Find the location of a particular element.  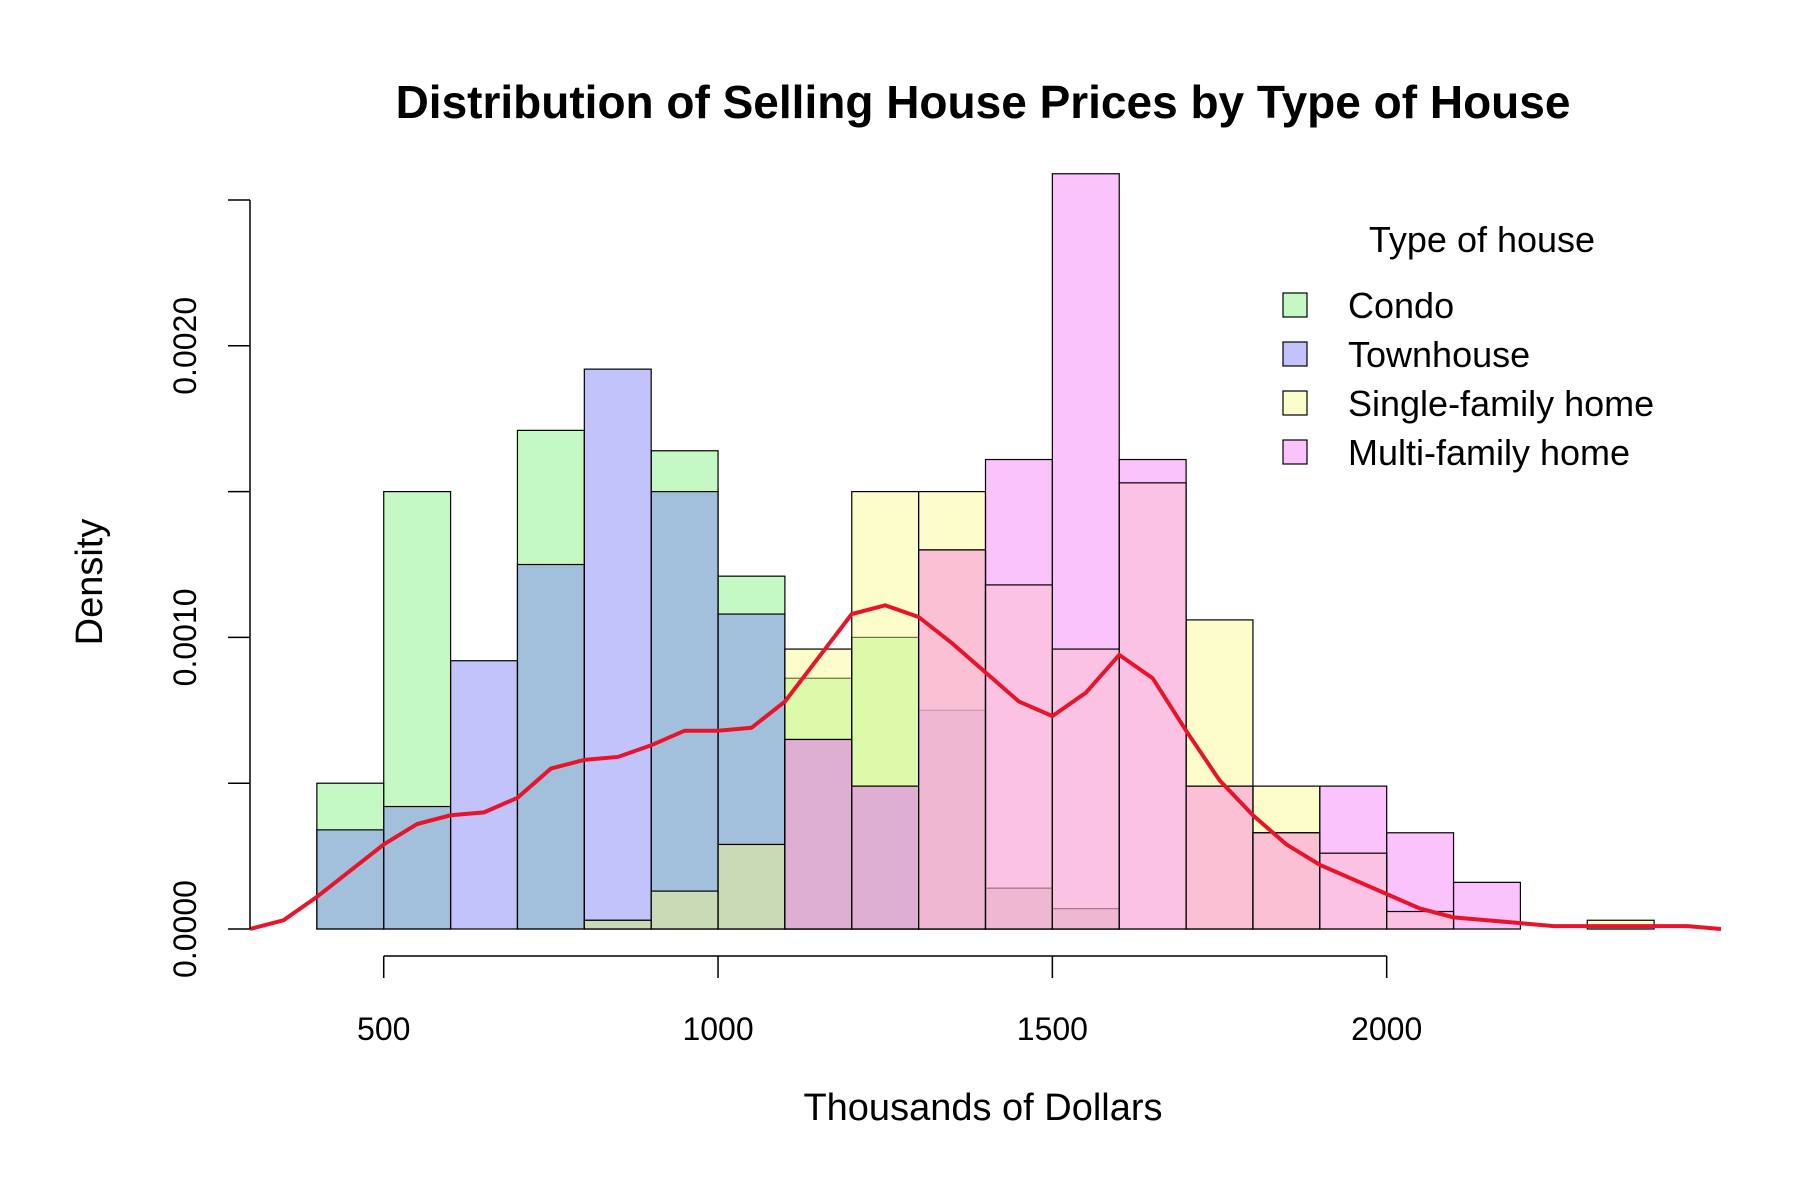

bar-single-family-home-front--0 is located at coordinates (952, 739).